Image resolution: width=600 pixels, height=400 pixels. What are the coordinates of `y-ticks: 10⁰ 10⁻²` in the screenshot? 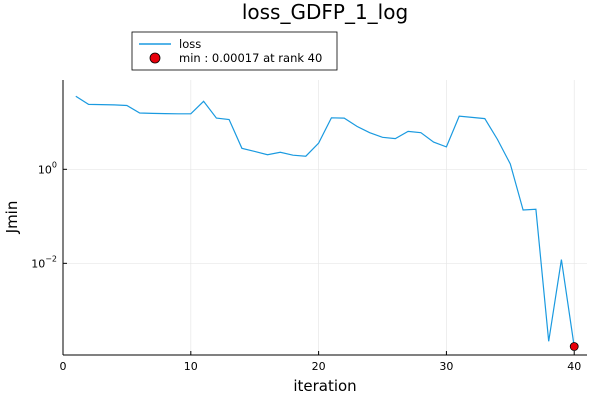 It's located at (49, 215).